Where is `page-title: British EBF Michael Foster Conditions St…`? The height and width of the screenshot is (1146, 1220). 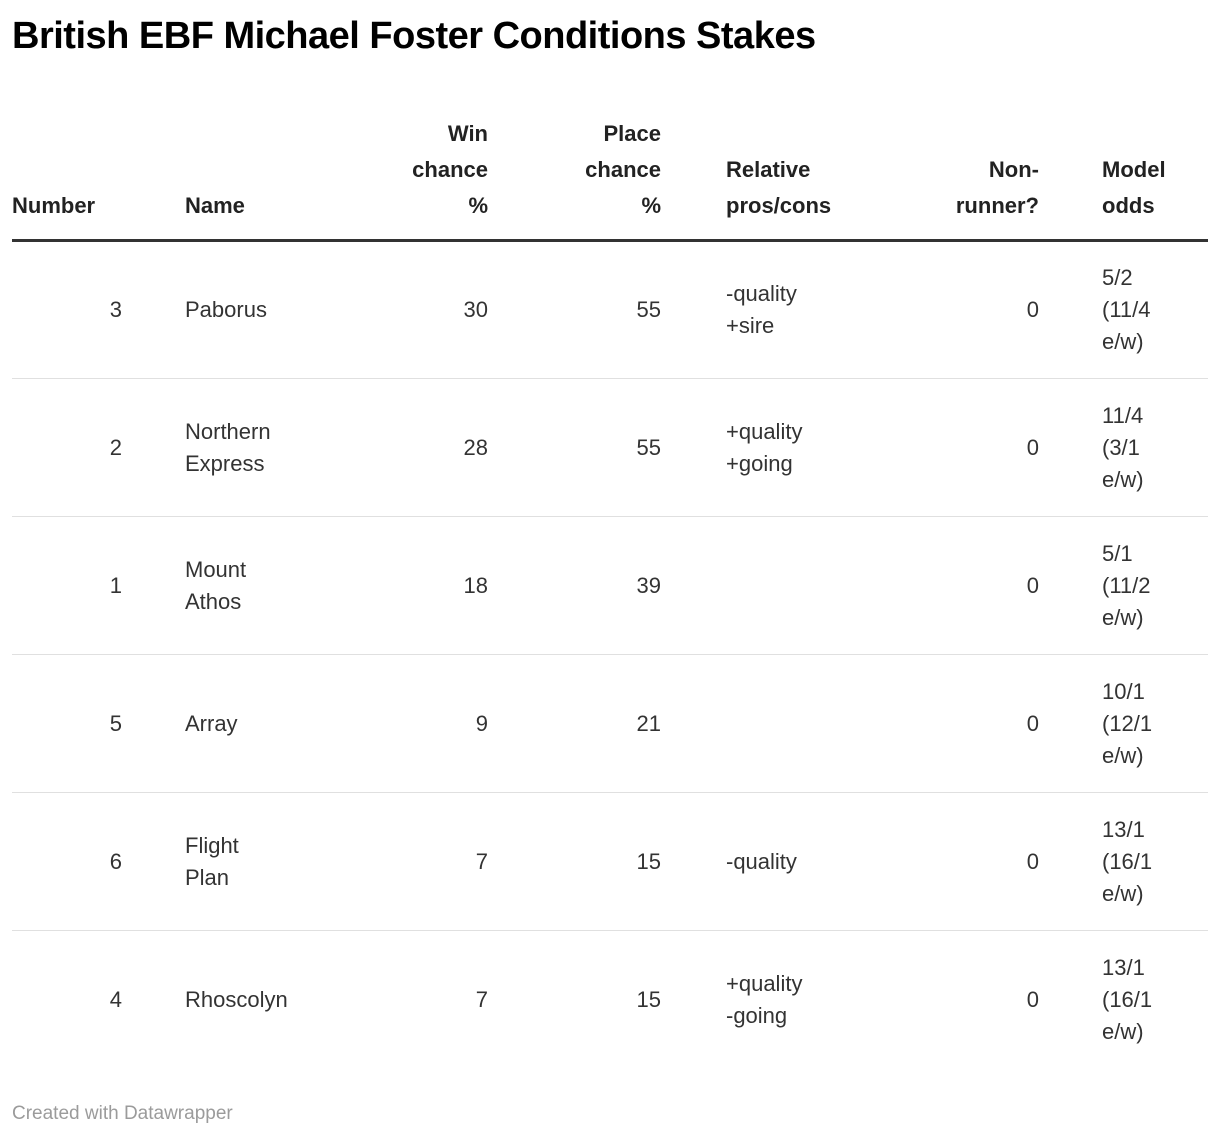 page-title: British EBF Michael Foster Conditions St… is located at coordinates (414, 36).